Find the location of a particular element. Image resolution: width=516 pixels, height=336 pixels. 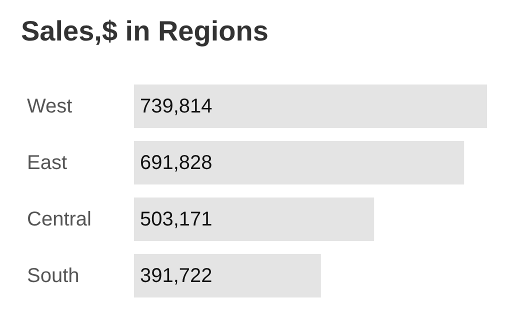

data-label: 503,171 is located at coordinates (176, 219).